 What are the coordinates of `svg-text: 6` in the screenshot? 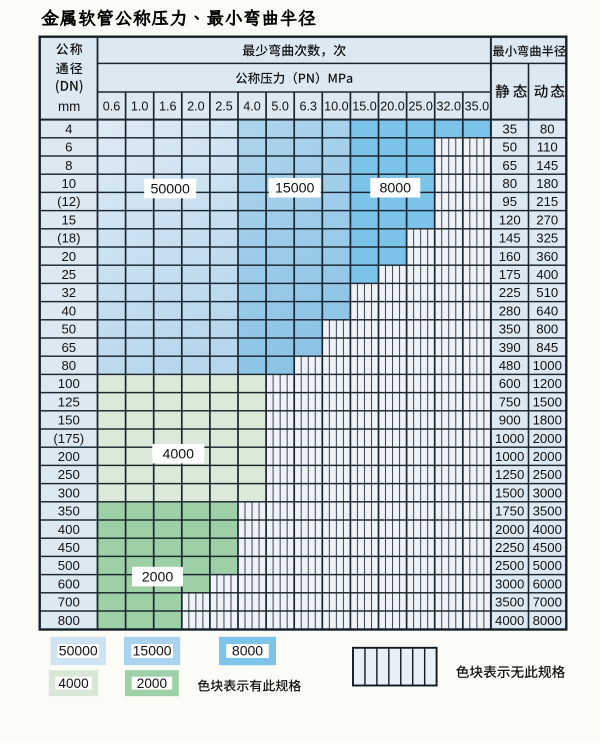 It's located at (68, 147).